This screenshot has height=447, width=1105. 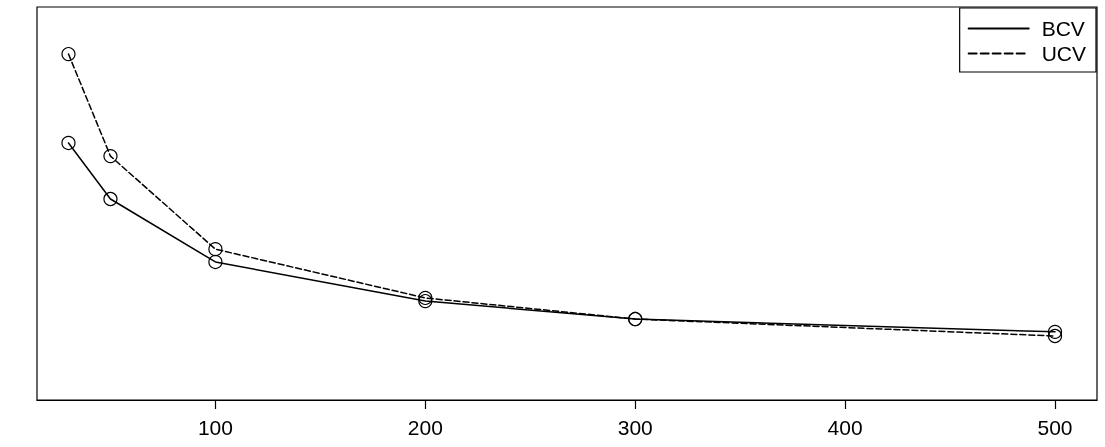 What do you see at coordinates (215, 427) in the screenshot?
I see `x-tick-label: 100` at bounding box center [215, 427].